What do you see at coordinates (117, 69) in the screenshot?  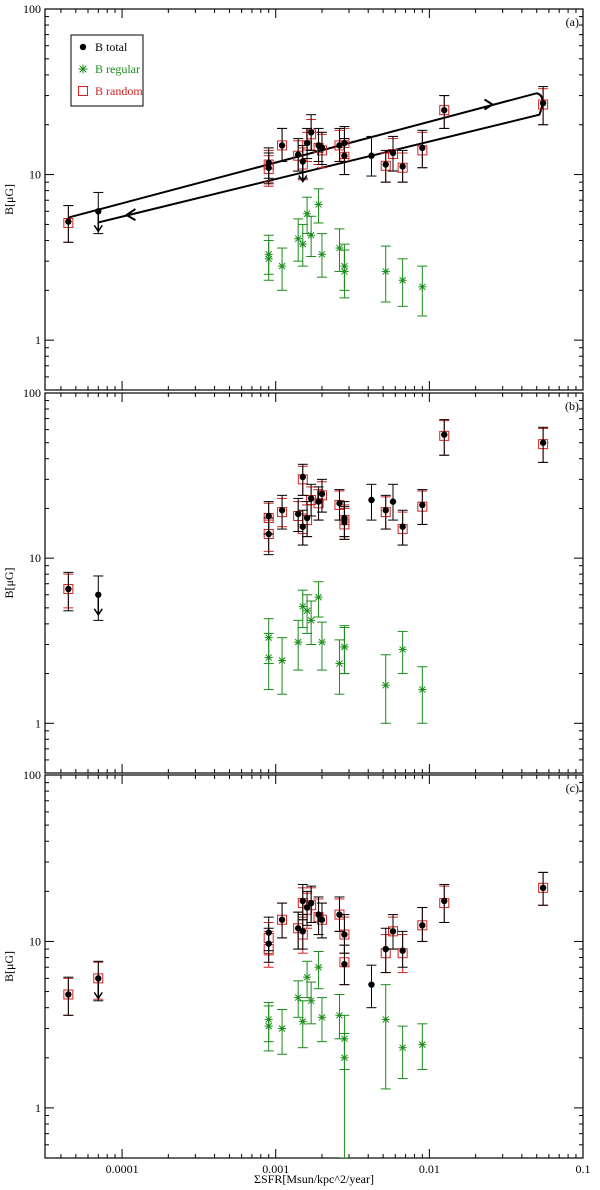 I see `legend-label: B regular` at bounding box center [117, 69].